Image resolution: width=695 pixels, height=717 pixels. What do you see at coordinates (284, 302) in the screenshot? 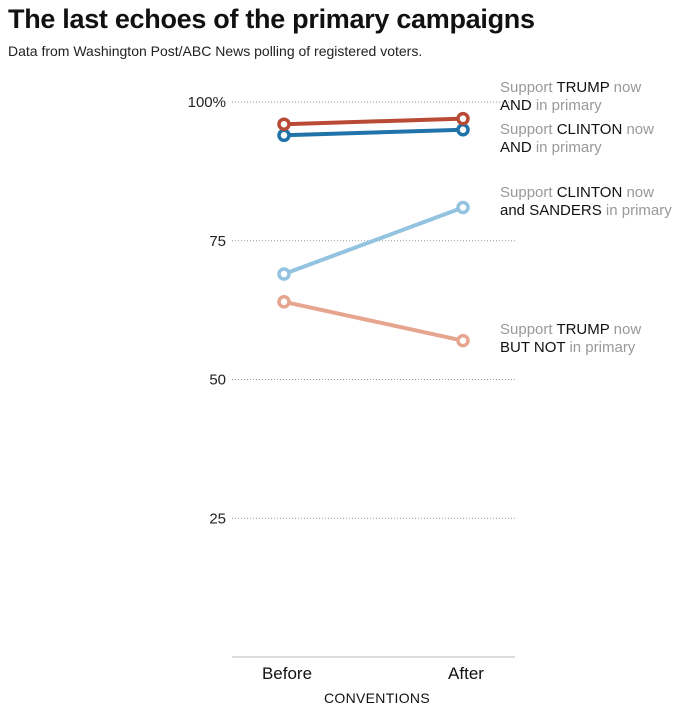
I see `data-point-trump_not-before` at bounding box center [284, 302].